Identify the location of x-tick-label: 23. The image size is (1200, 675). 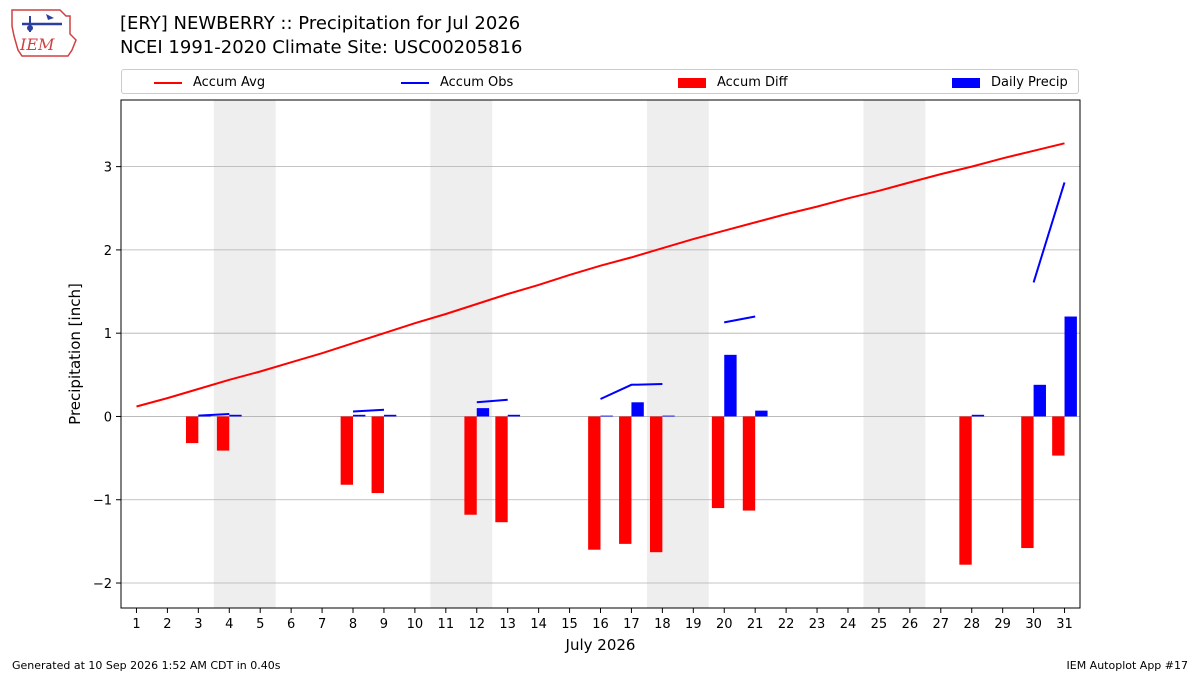
(817, 624).